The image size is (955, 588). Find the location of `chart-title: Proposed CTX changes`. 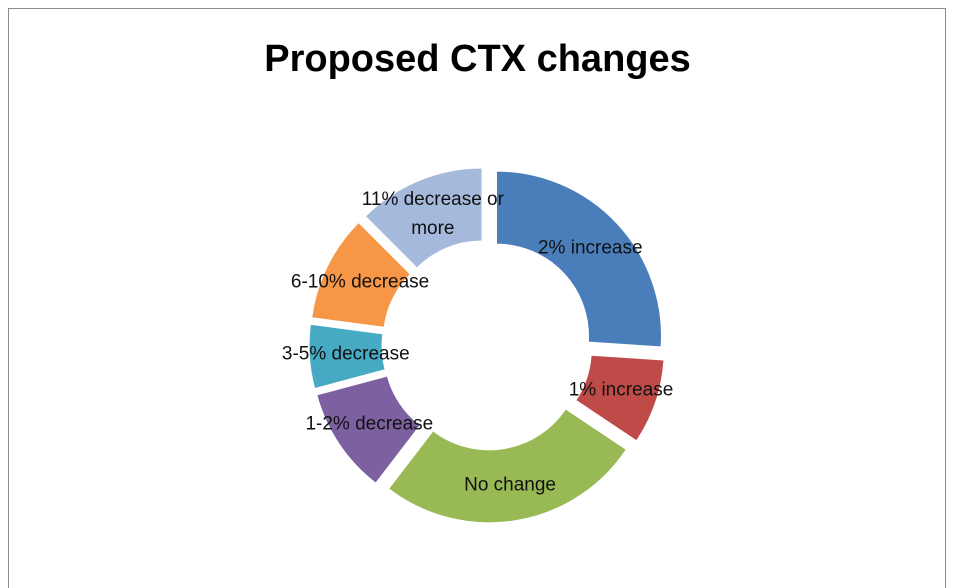

chart-title: Proposed CTX changes is located at coordinates (477, 59).